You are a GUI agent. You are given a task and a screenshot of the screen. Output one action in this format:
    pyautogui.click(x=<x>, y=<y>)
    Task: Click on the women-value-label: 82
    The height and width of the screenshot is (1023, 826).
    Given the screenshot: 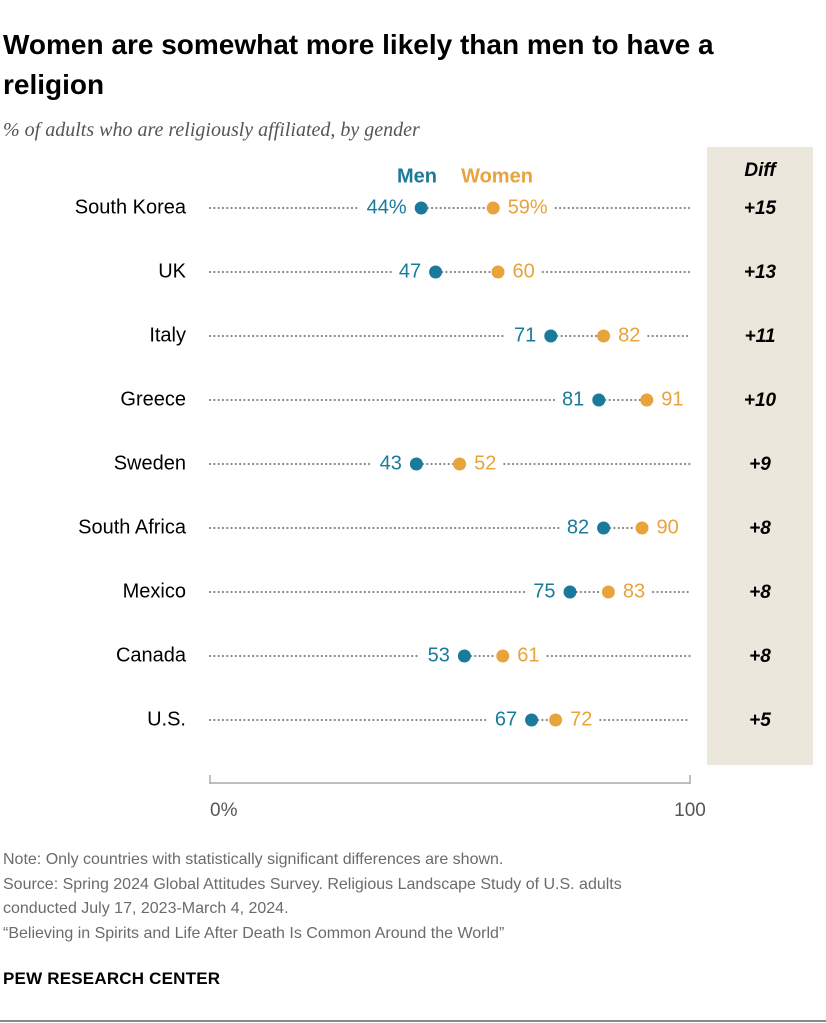 What is the action you would take?
    pyautogui.click(x=629, y=335)
    